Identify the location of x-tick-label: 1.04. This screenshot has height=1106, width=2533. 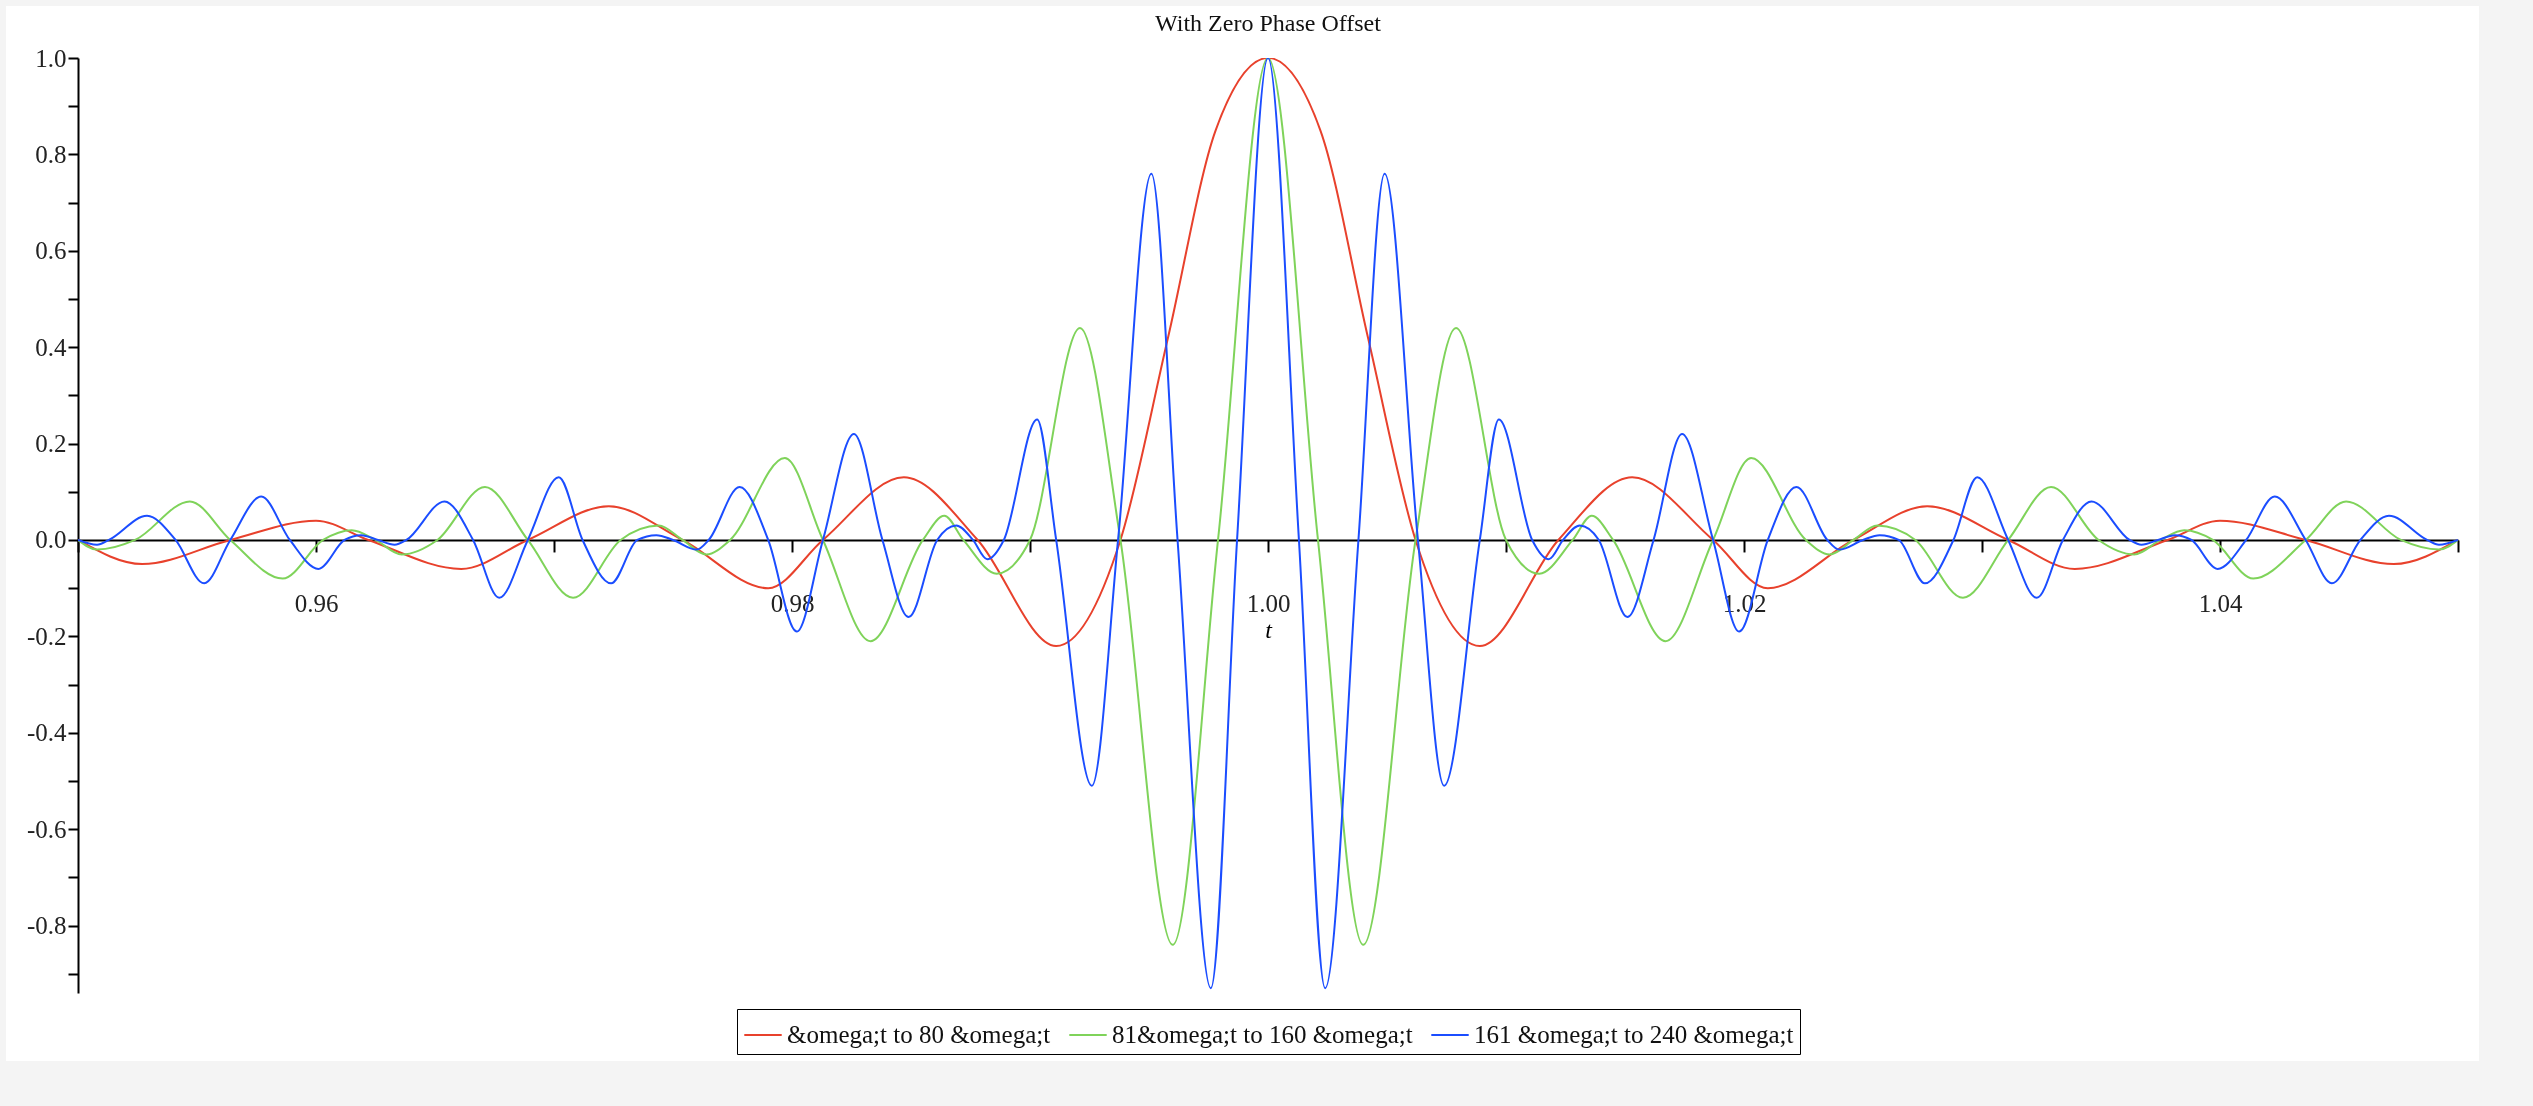
(2220, 604).